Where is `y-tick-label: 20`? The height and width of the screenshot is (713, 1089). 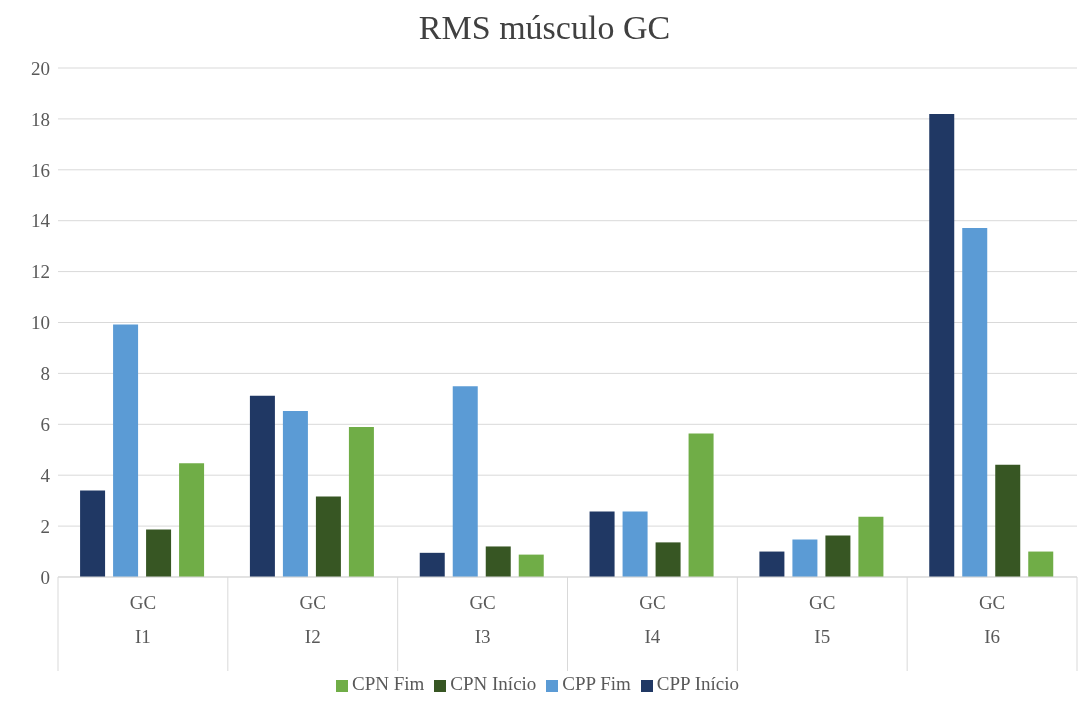
y-tick-label: 20 is located at coordinates (40, 68).